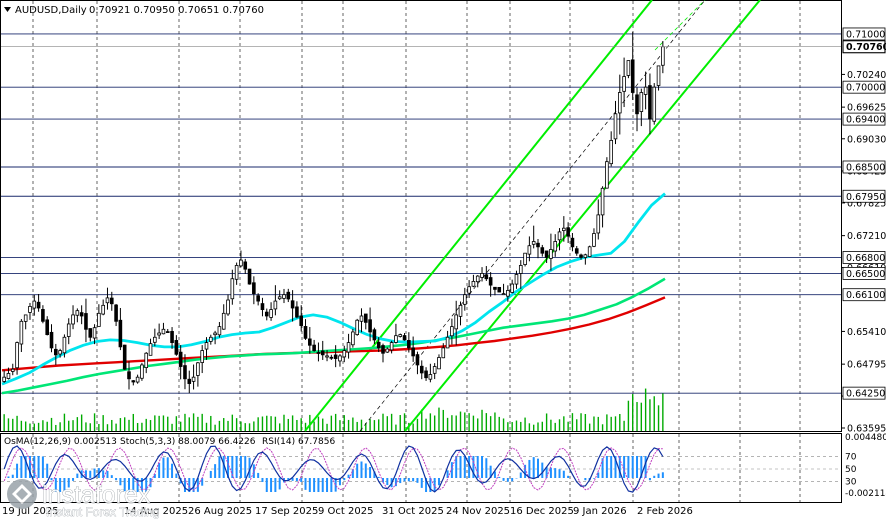 The height and width of the screenshot is (521, 886). I want to click on rsi-label: RSI(14) 67.7856, so click(298, 442).